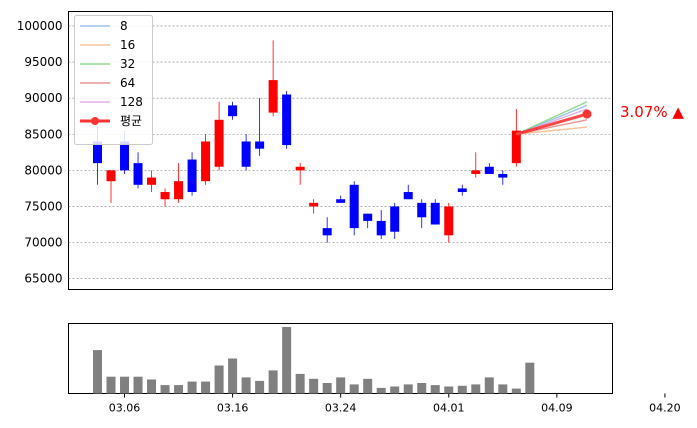  What do you see at coordinates (43, 134) in the screenshot?
I see `price-tick-label: 85000` at bounding box center [43, 134].